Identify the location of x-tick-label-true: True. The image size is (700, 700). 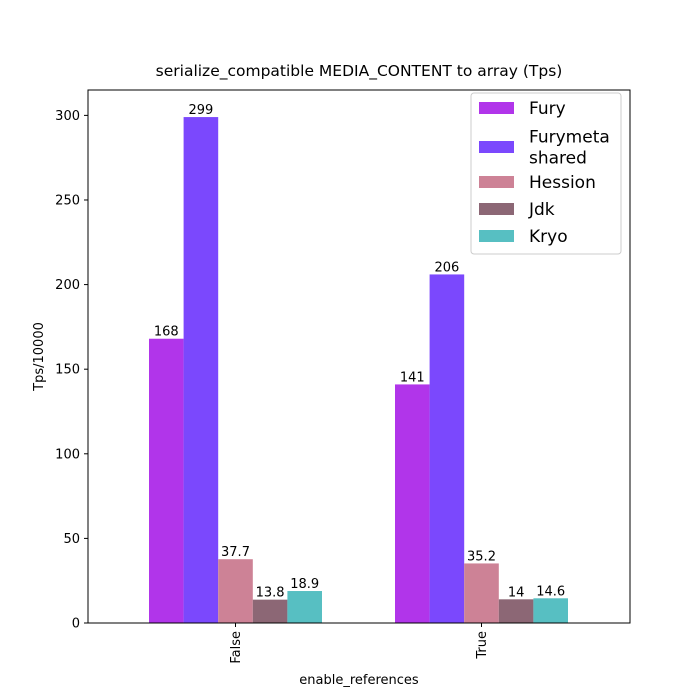
(482, 645).